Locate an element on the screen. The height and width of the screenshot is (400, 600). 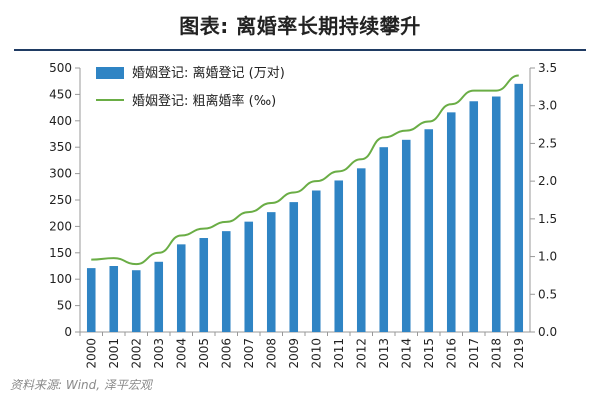
left-axis-tick-label: 300 is located at coordinates (60, 174).